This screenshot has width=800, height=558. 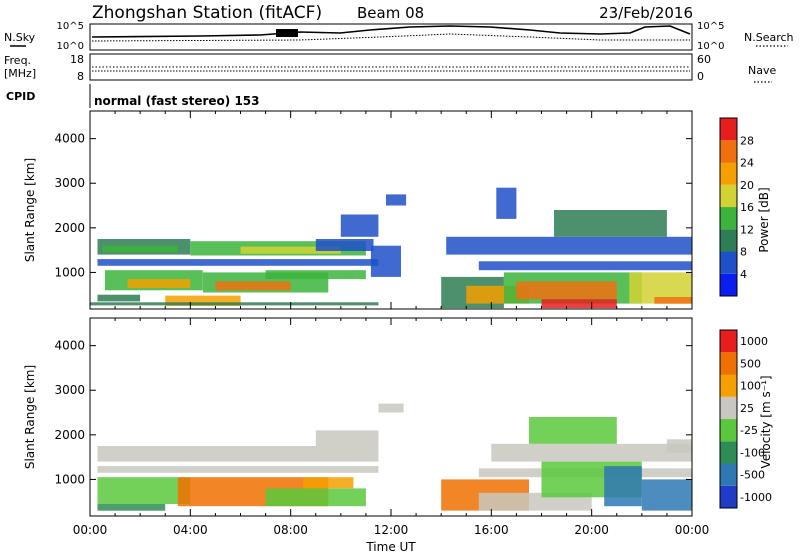 I want to click on power-colorbar-tick-label: 16, so click(x=747, y=207).